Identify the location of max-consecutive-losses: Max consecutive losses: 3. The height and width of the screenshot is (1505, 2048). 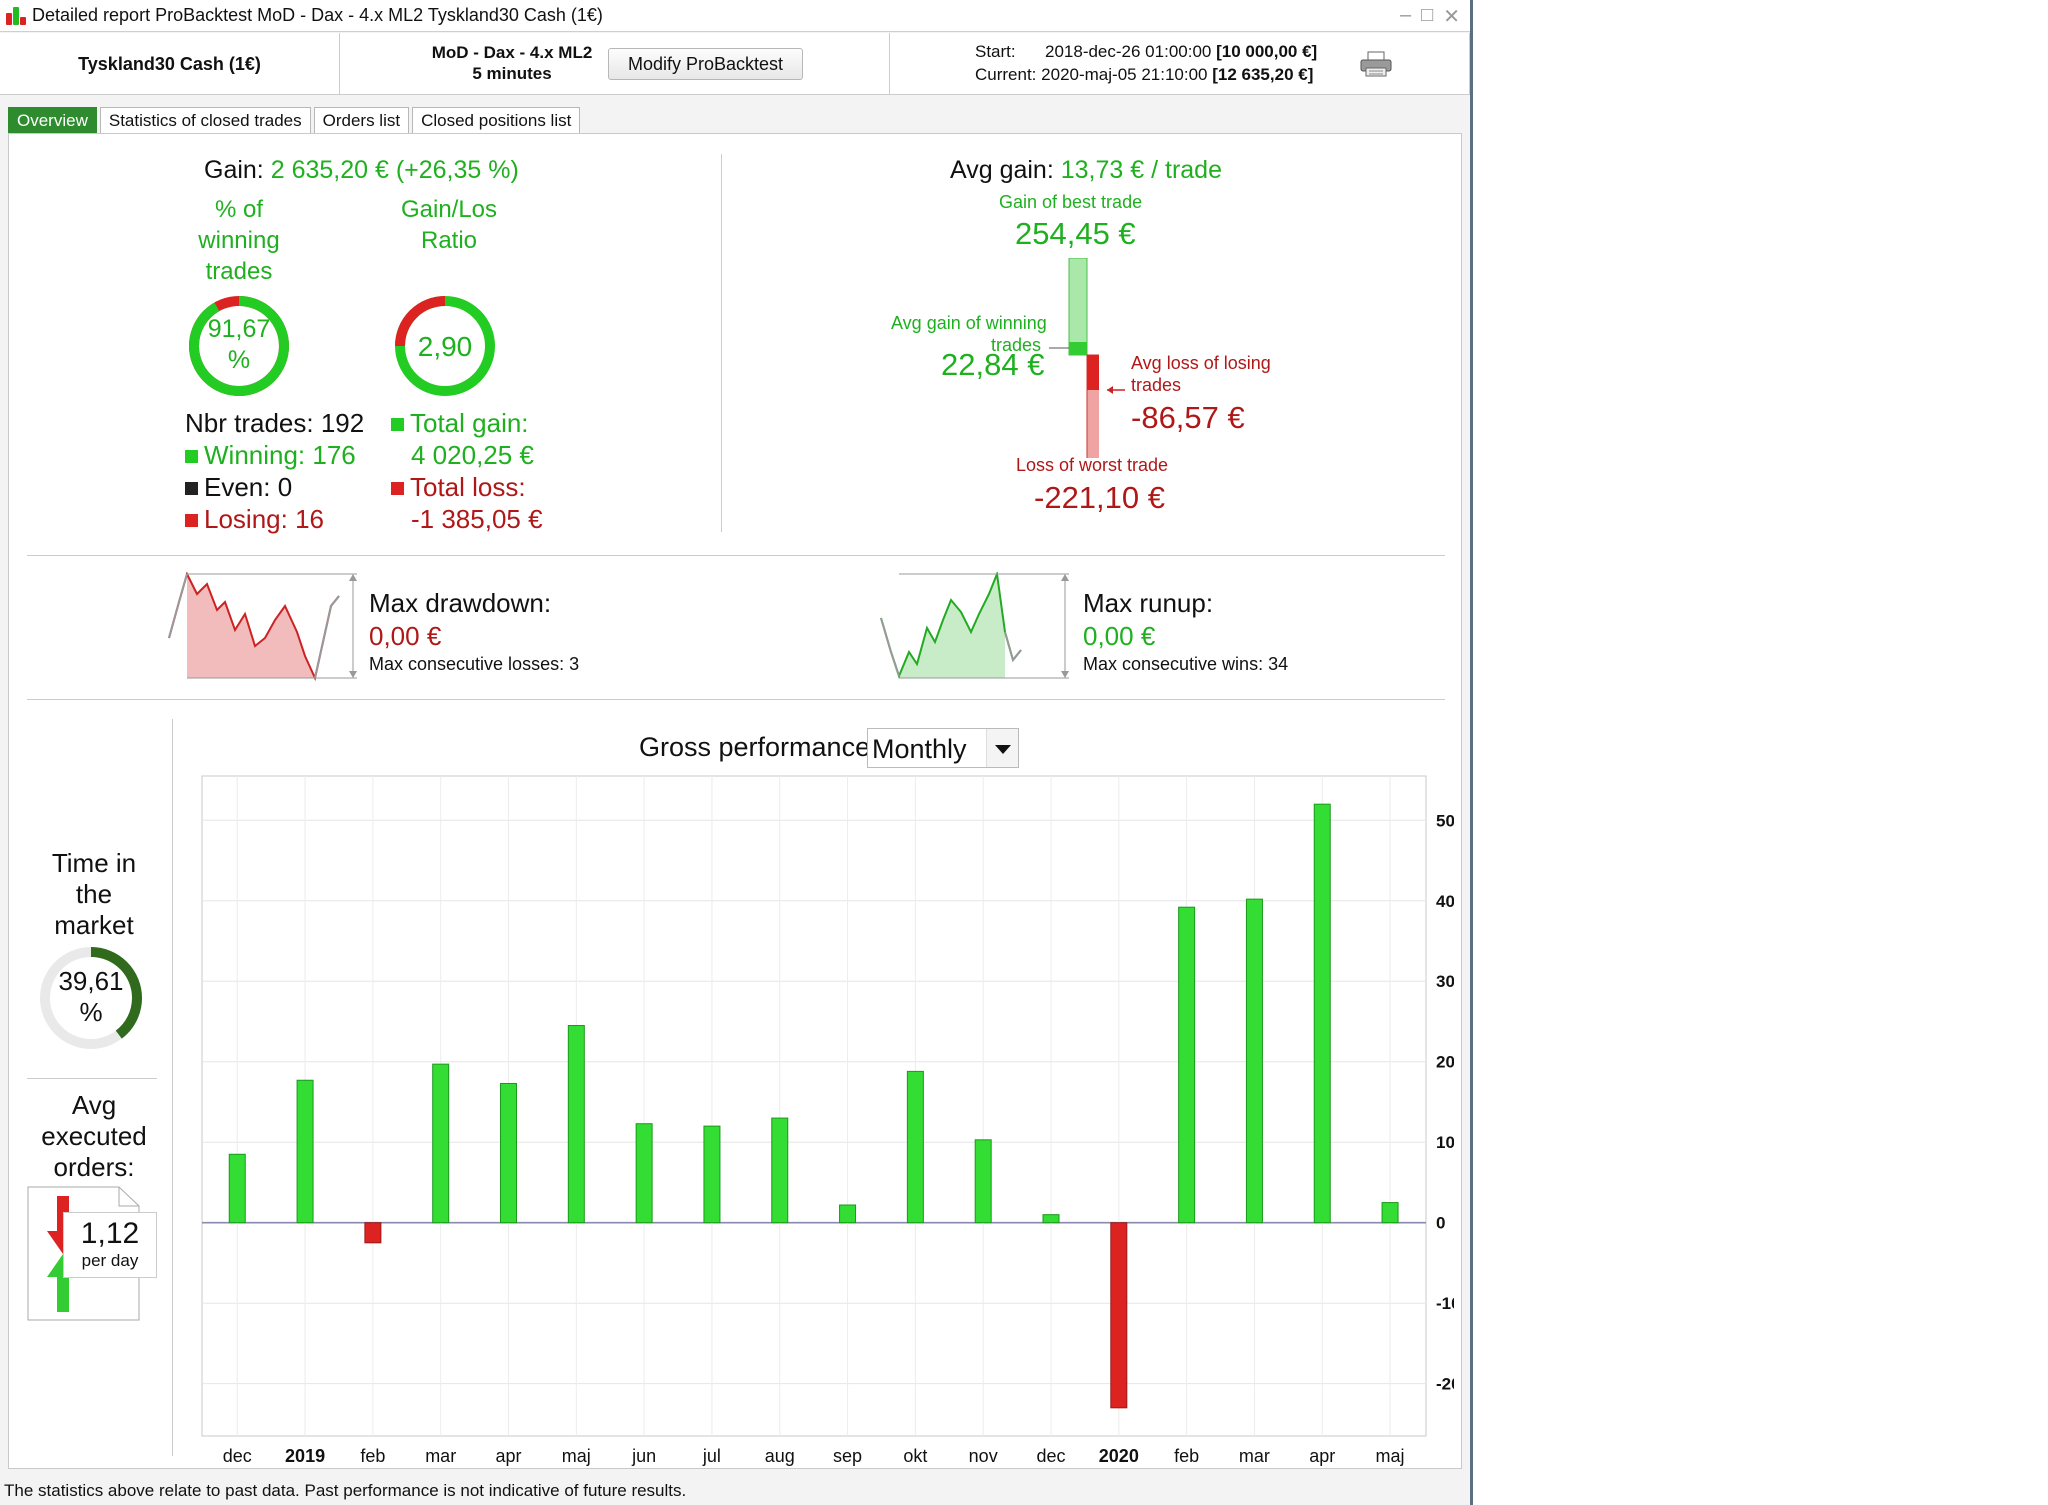
(474, 664).